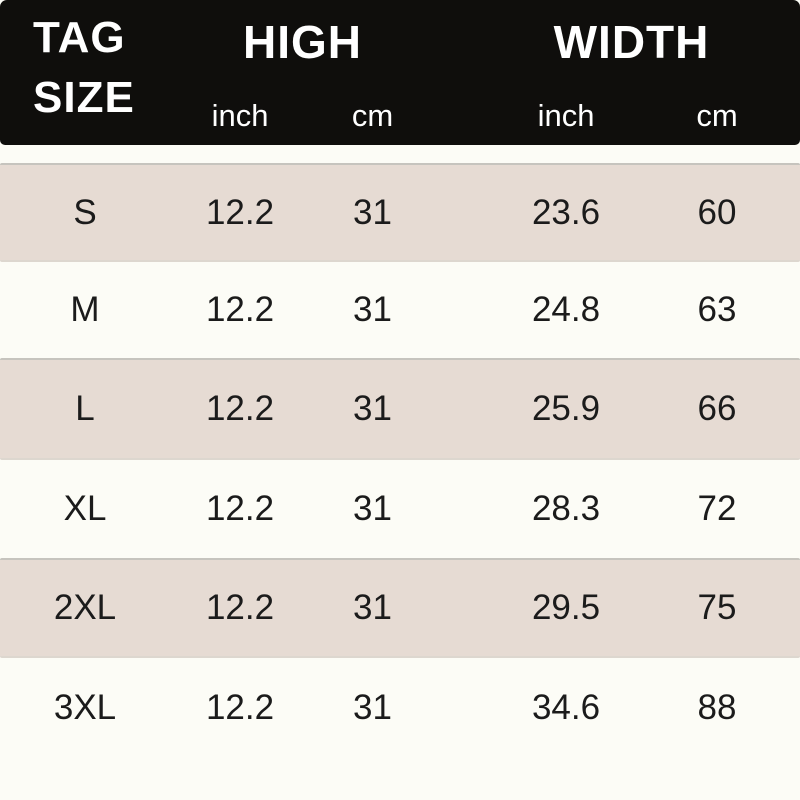 The width and height of the screenshot is (800, 800). I want to click on high-cm-header: cm, so click(372, 115).